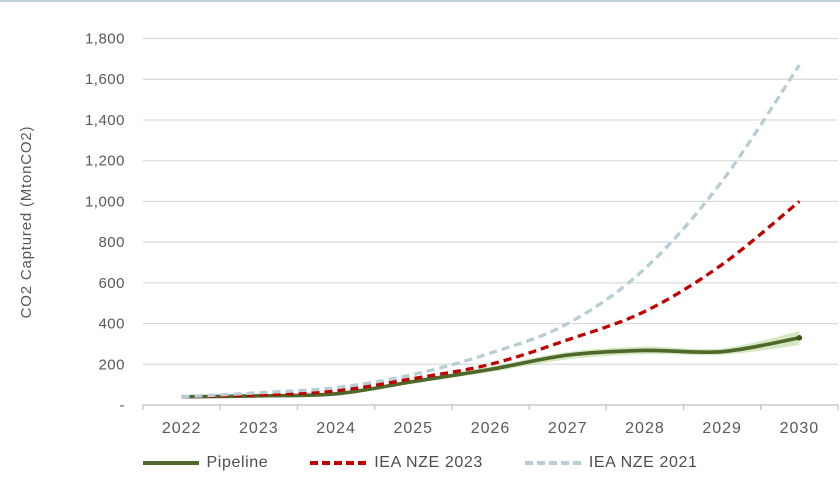 The height and width of the screenshot is (481, 840). I want to click on y-axis-title: CO2 Captured (MtonCO2), so click(26, 222).